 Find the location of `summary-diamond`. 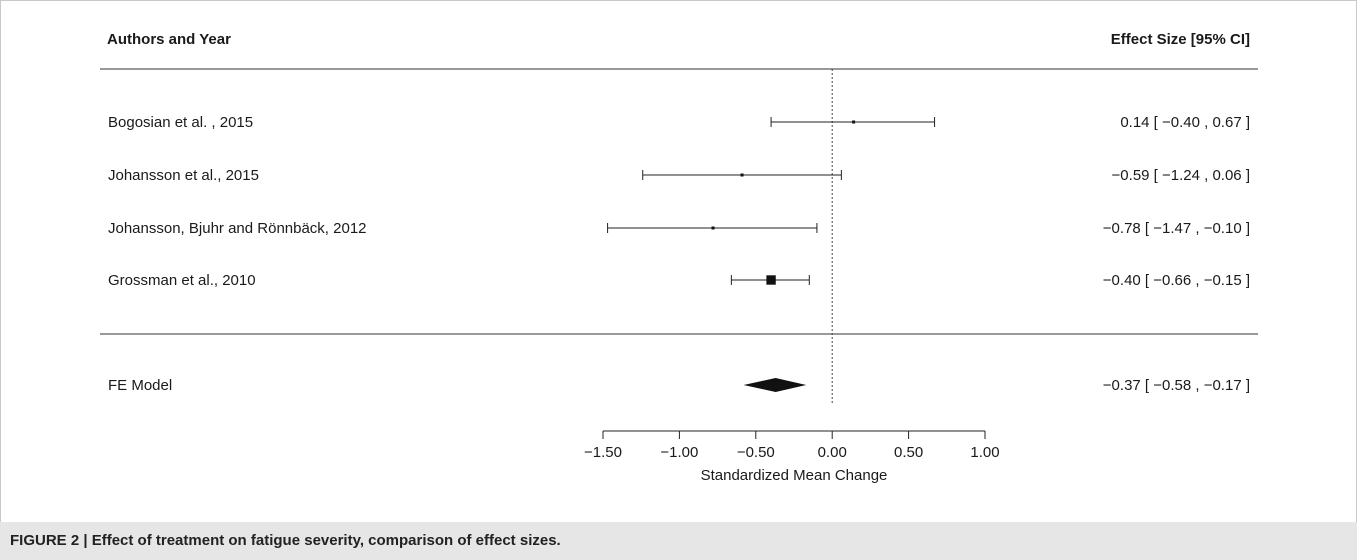

summary-diamond is located at coordinates (775, 385).